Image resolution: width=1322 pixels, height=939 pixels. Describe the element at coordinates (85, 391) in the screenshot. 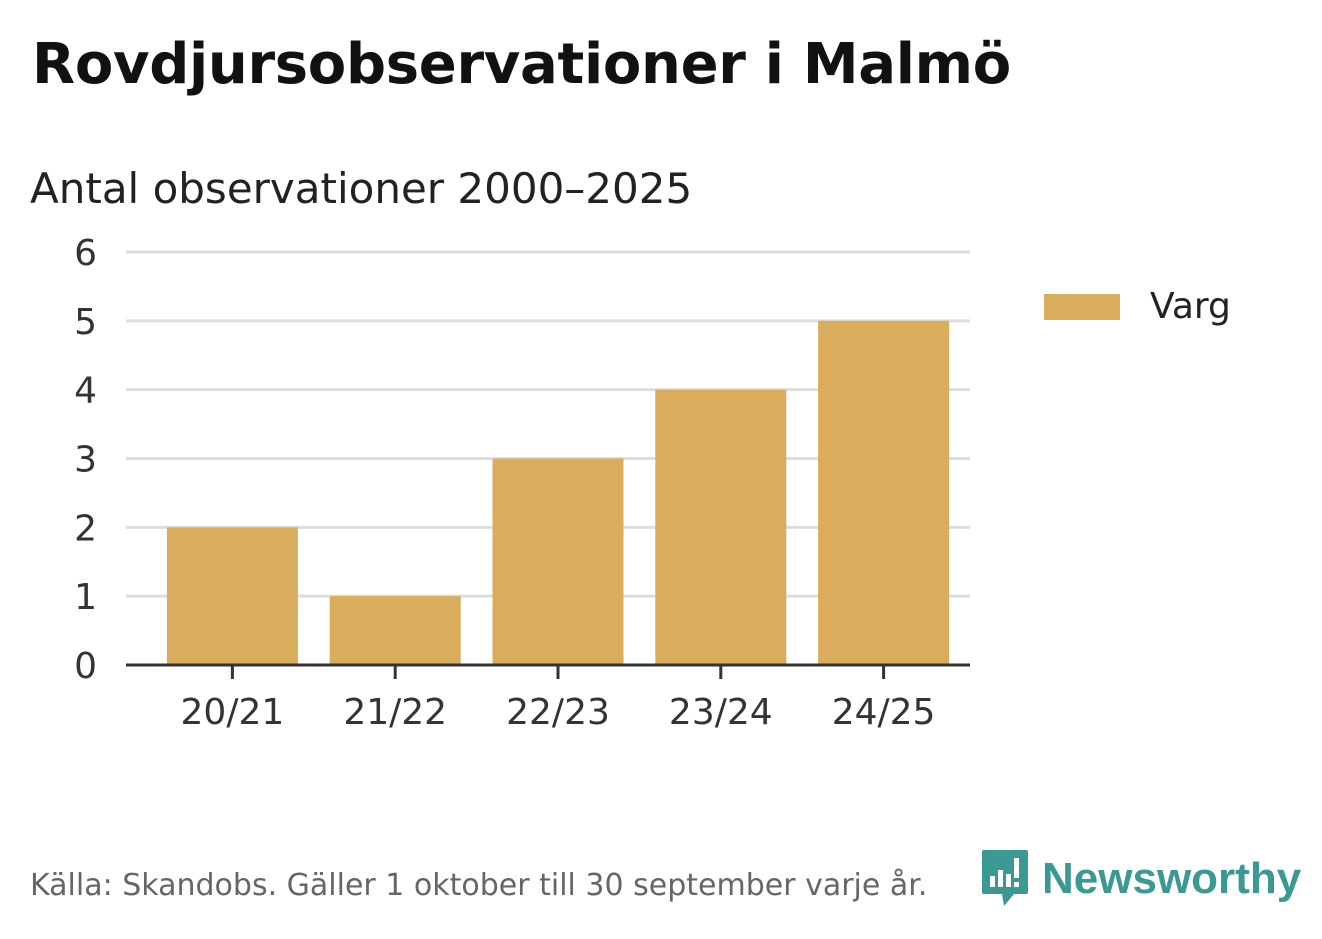

I see `y-tick-label: 4` at that location.